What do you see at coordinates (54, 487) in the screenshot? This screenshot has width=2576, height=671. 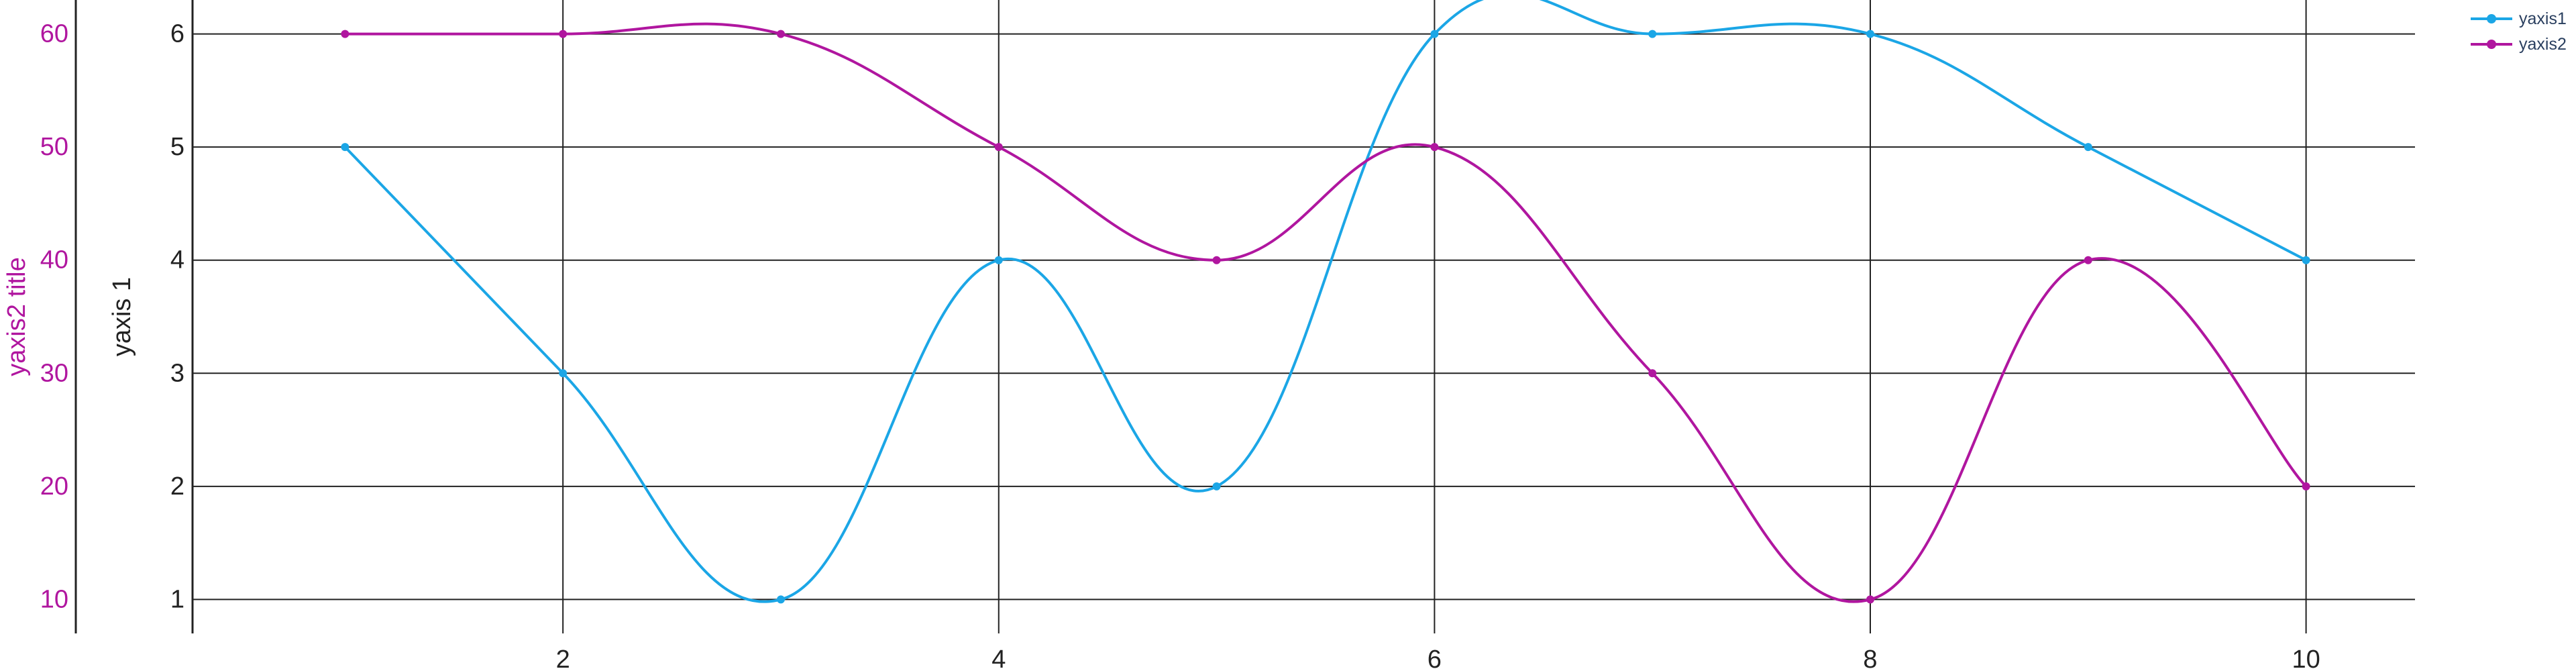 I see `y2-tick-label: 20` at bounding box center [54, 487].